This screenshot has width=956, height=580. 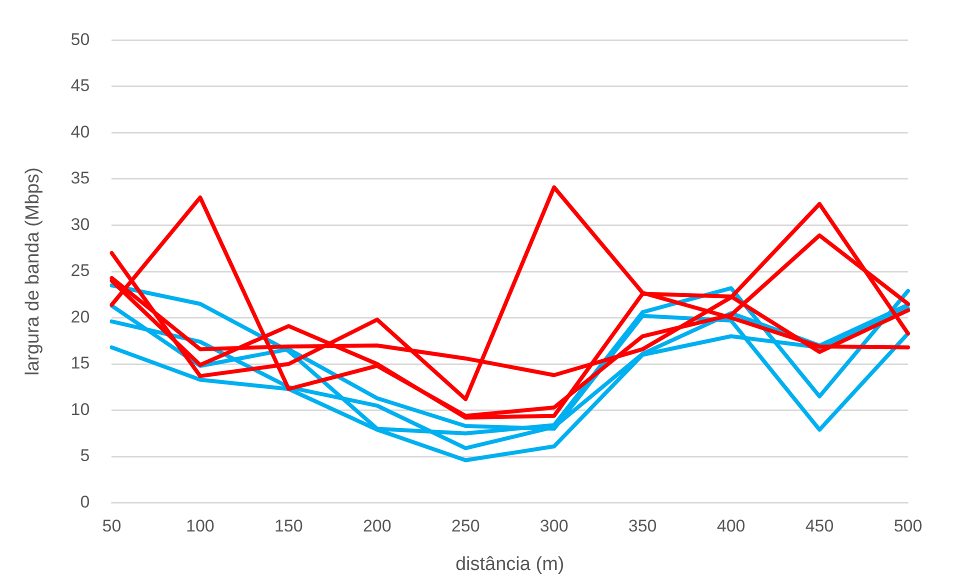 What do you see at coordinates (33, 271) in the screenshot?
I see `y-axis-title: largura de banda (Mbps)` at bounding box center [33, 271].